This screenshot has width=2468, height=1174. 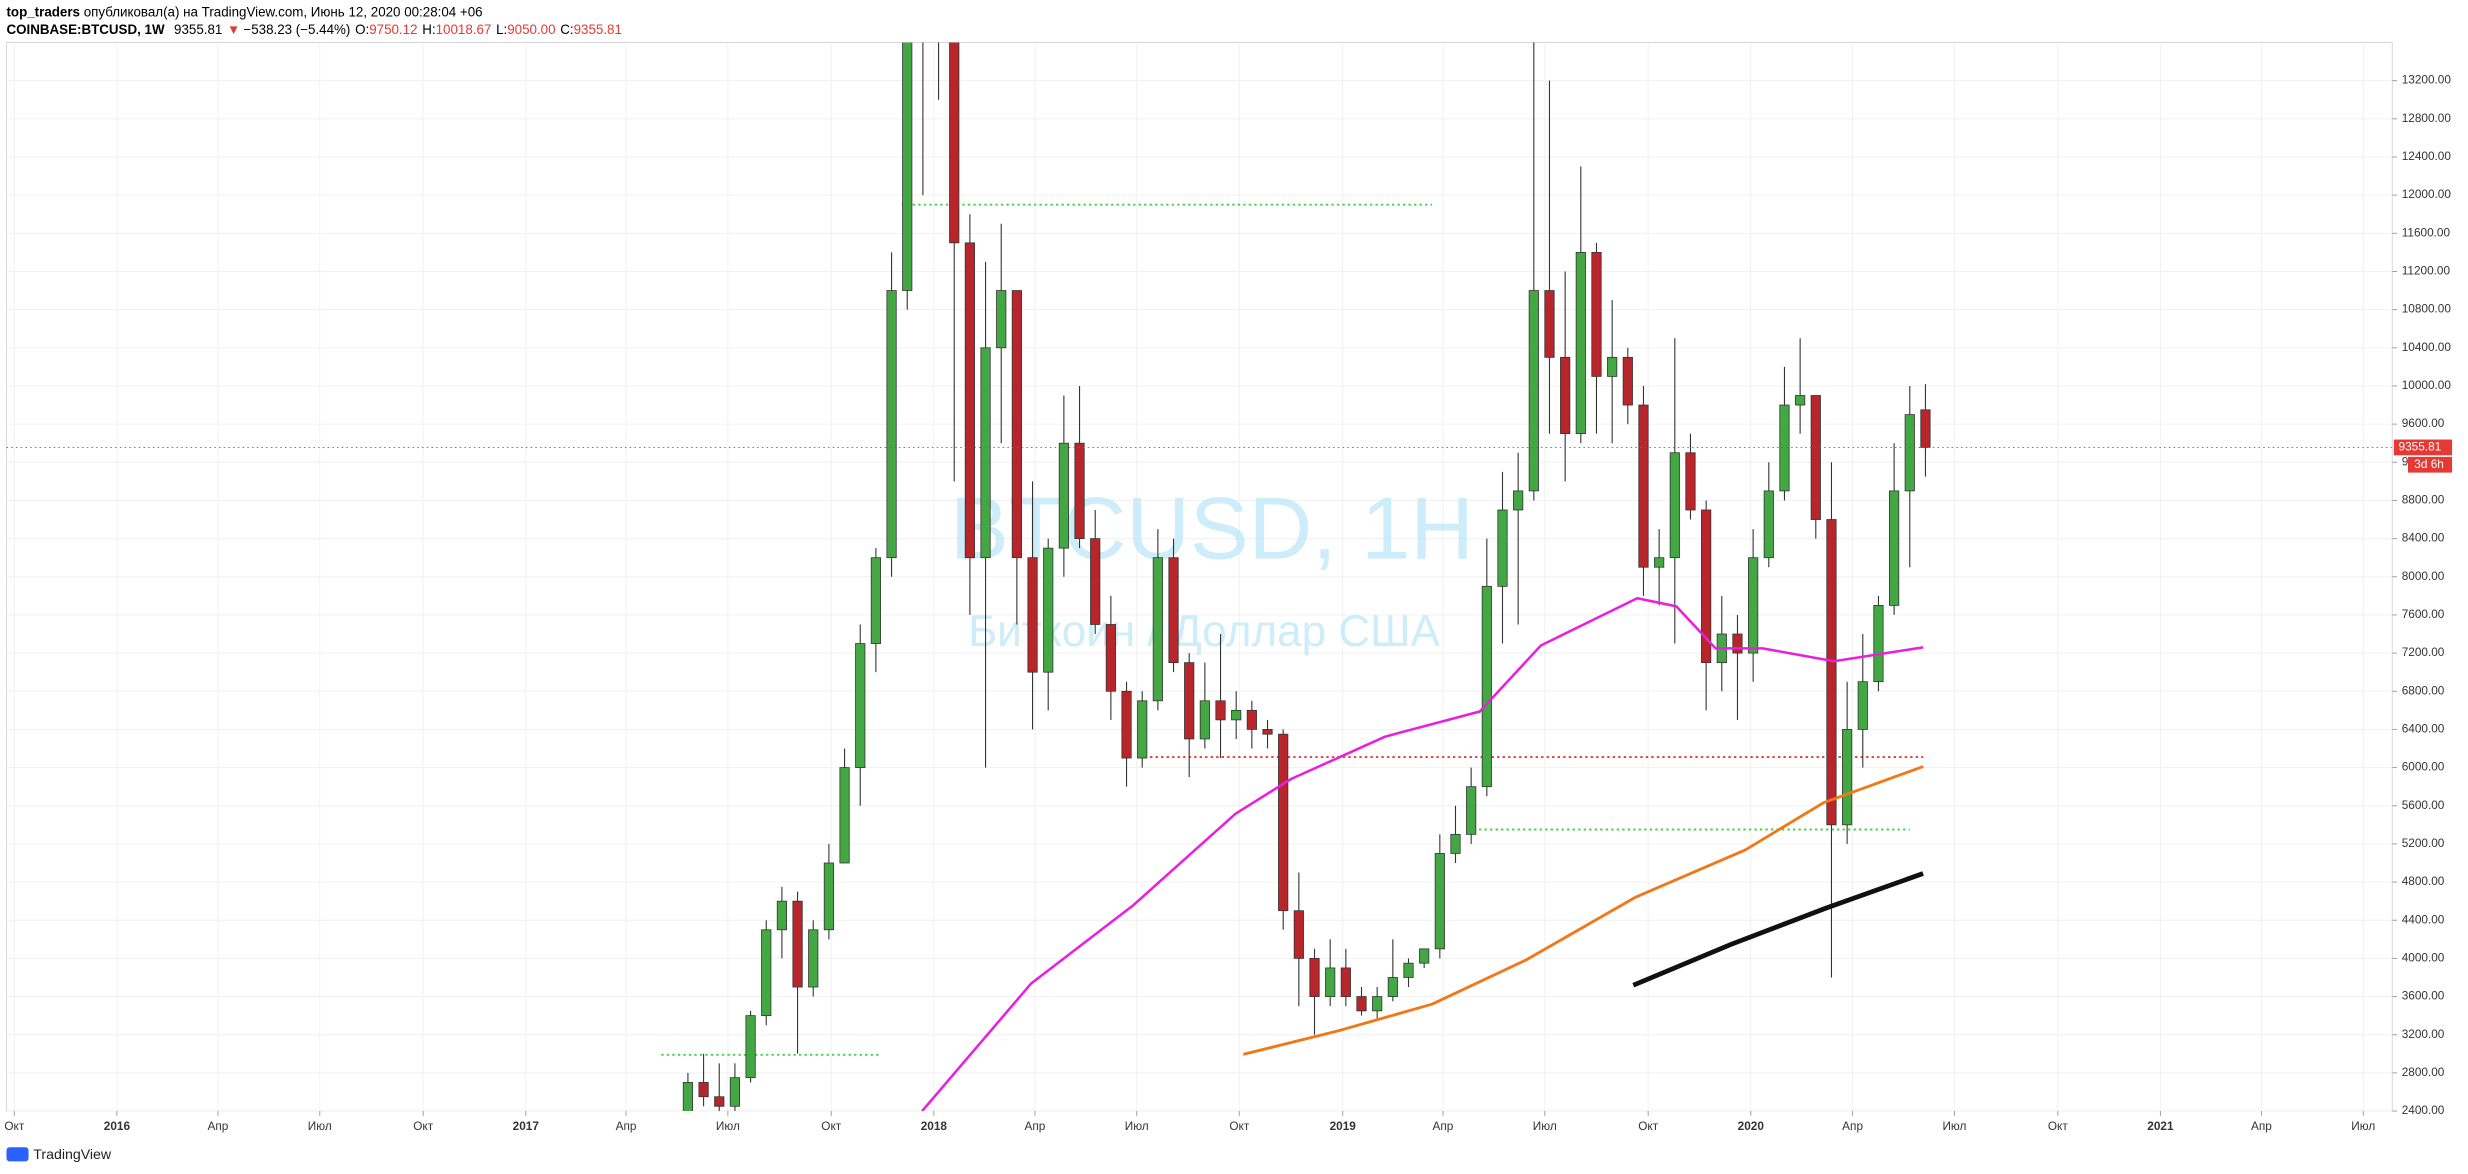 I want to click on x-tick-label: 2021, so click(x=2160, y=1126).